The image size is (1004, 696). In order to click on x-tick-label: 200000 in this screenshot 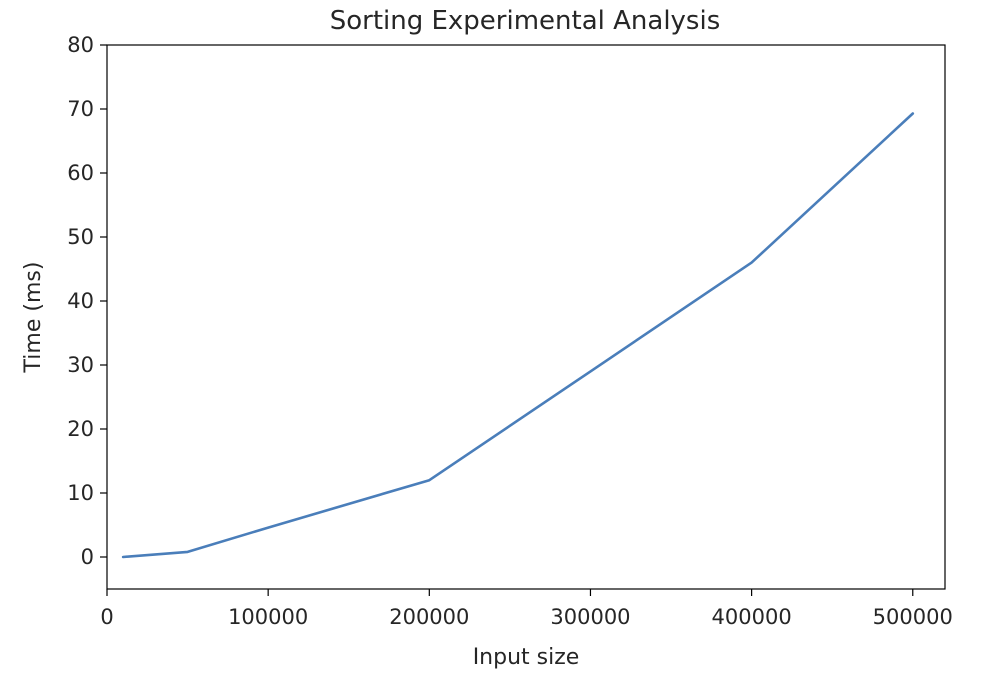, I will do `click(429, 617)`.